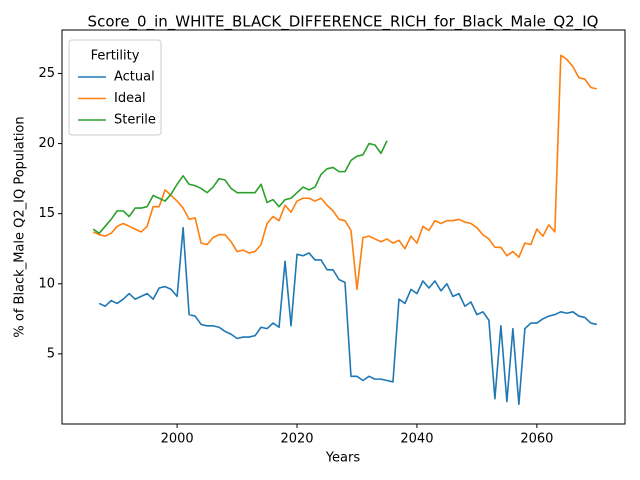  Describe the element at coordinates (46, 283) in the screenshot. I see `y-tick-label: 10` at that location.